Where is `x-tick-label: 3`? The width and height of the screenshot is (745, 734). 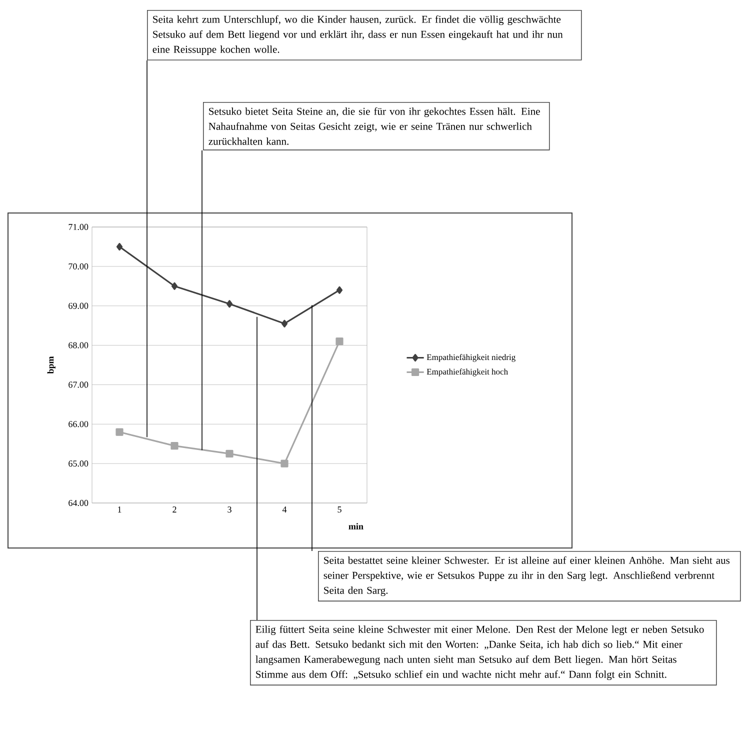 x-tick-label: 3 is located at coordinates (230, 509).